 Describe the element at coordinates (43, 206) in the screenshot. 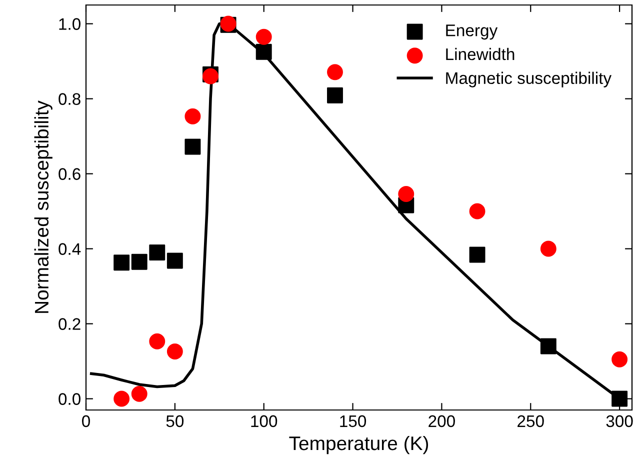

I see `y-axis-title: Normalized susceptibility` at that location.